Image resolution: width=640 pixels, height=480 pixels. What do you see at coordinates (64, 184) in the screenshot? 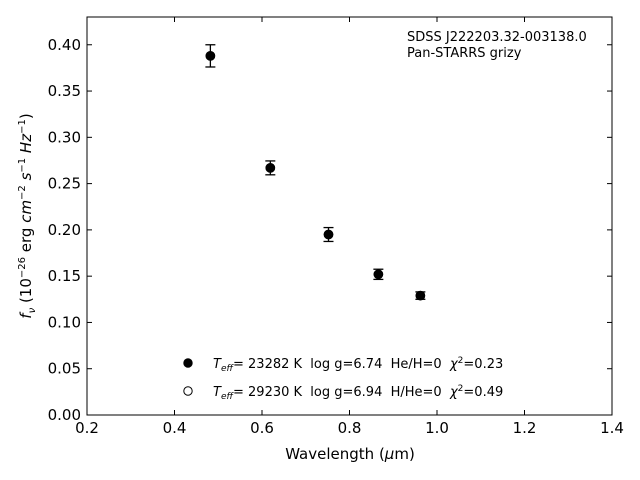
I see `y-tick-label: 0.25` at bounding box center [64, 184].